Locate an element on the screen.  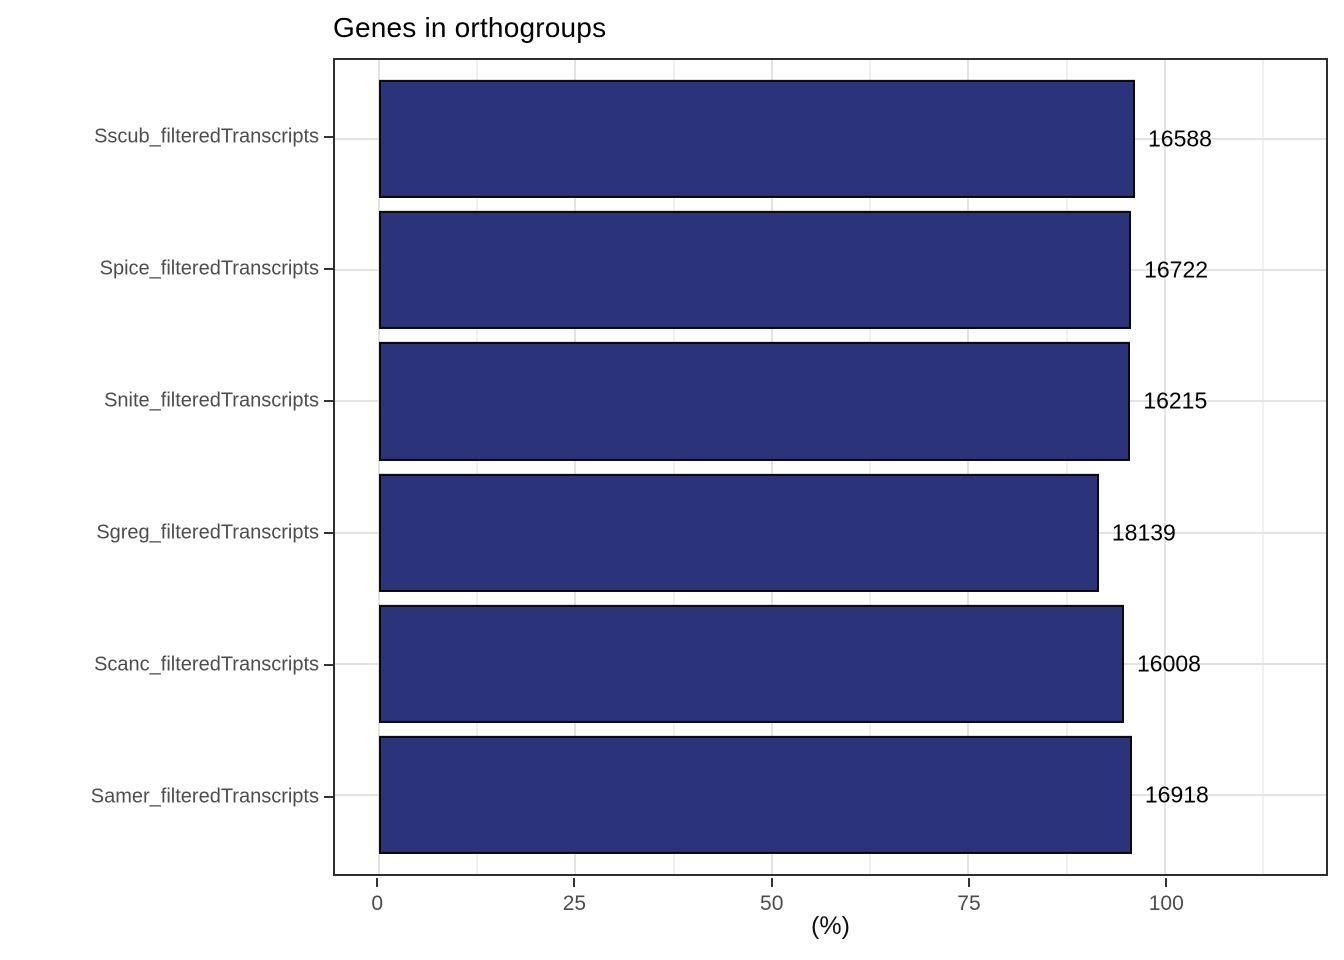
bar-value-label: 16215 is located at coordinates (1175, 400).